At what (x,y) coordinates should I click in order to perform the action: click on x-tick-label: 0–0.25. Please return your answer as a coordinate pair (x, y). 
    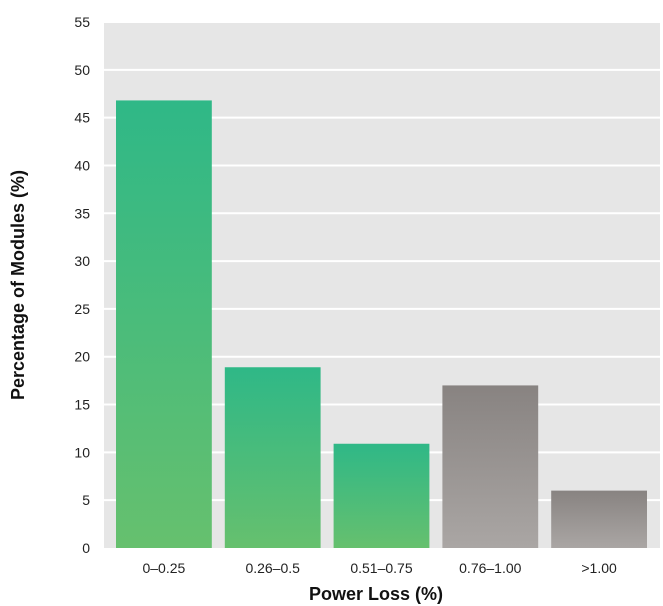
    Looking at the image, I should click on (163, 568).